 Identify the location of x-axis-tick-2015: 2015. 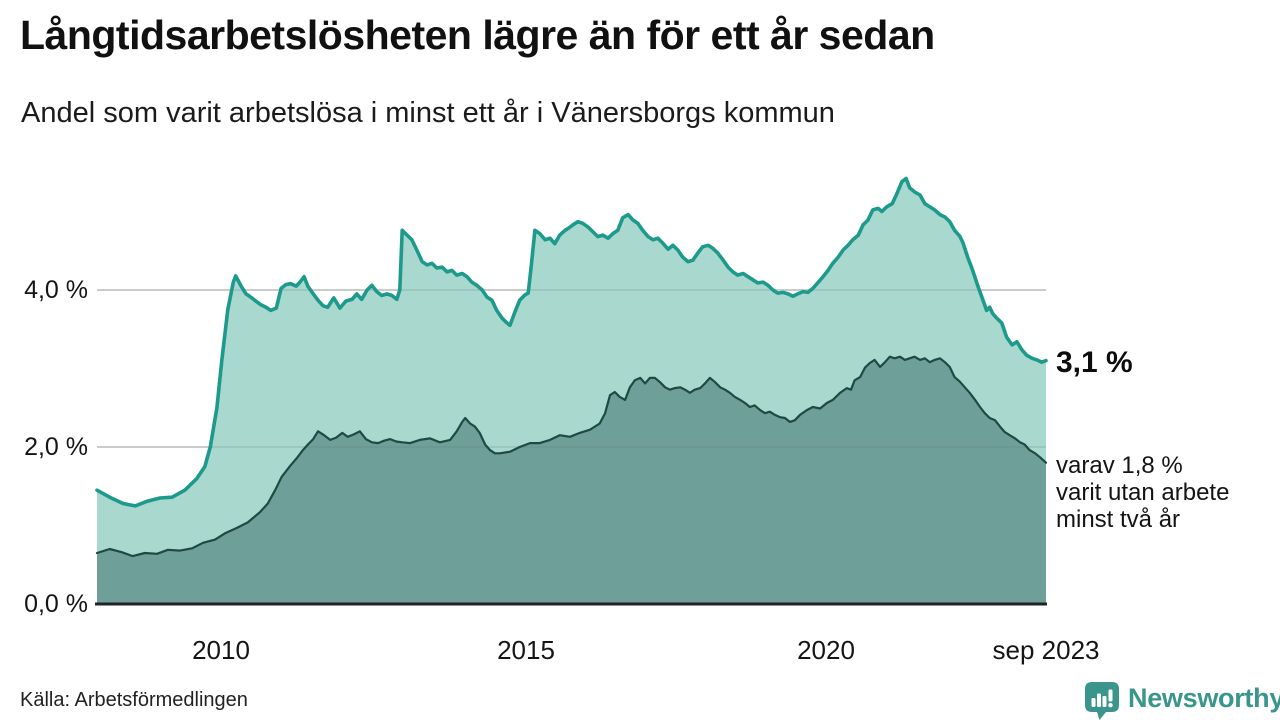
(526, 650).